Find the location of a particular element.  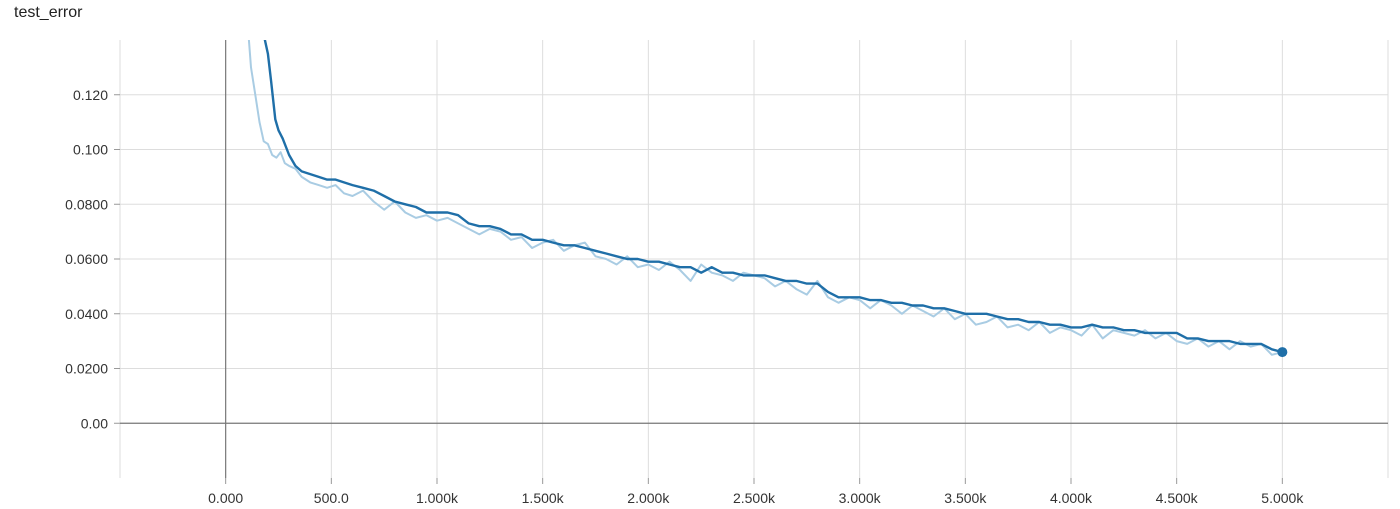

x-tick-label: 1.500k is located at coordinates (543, 498).